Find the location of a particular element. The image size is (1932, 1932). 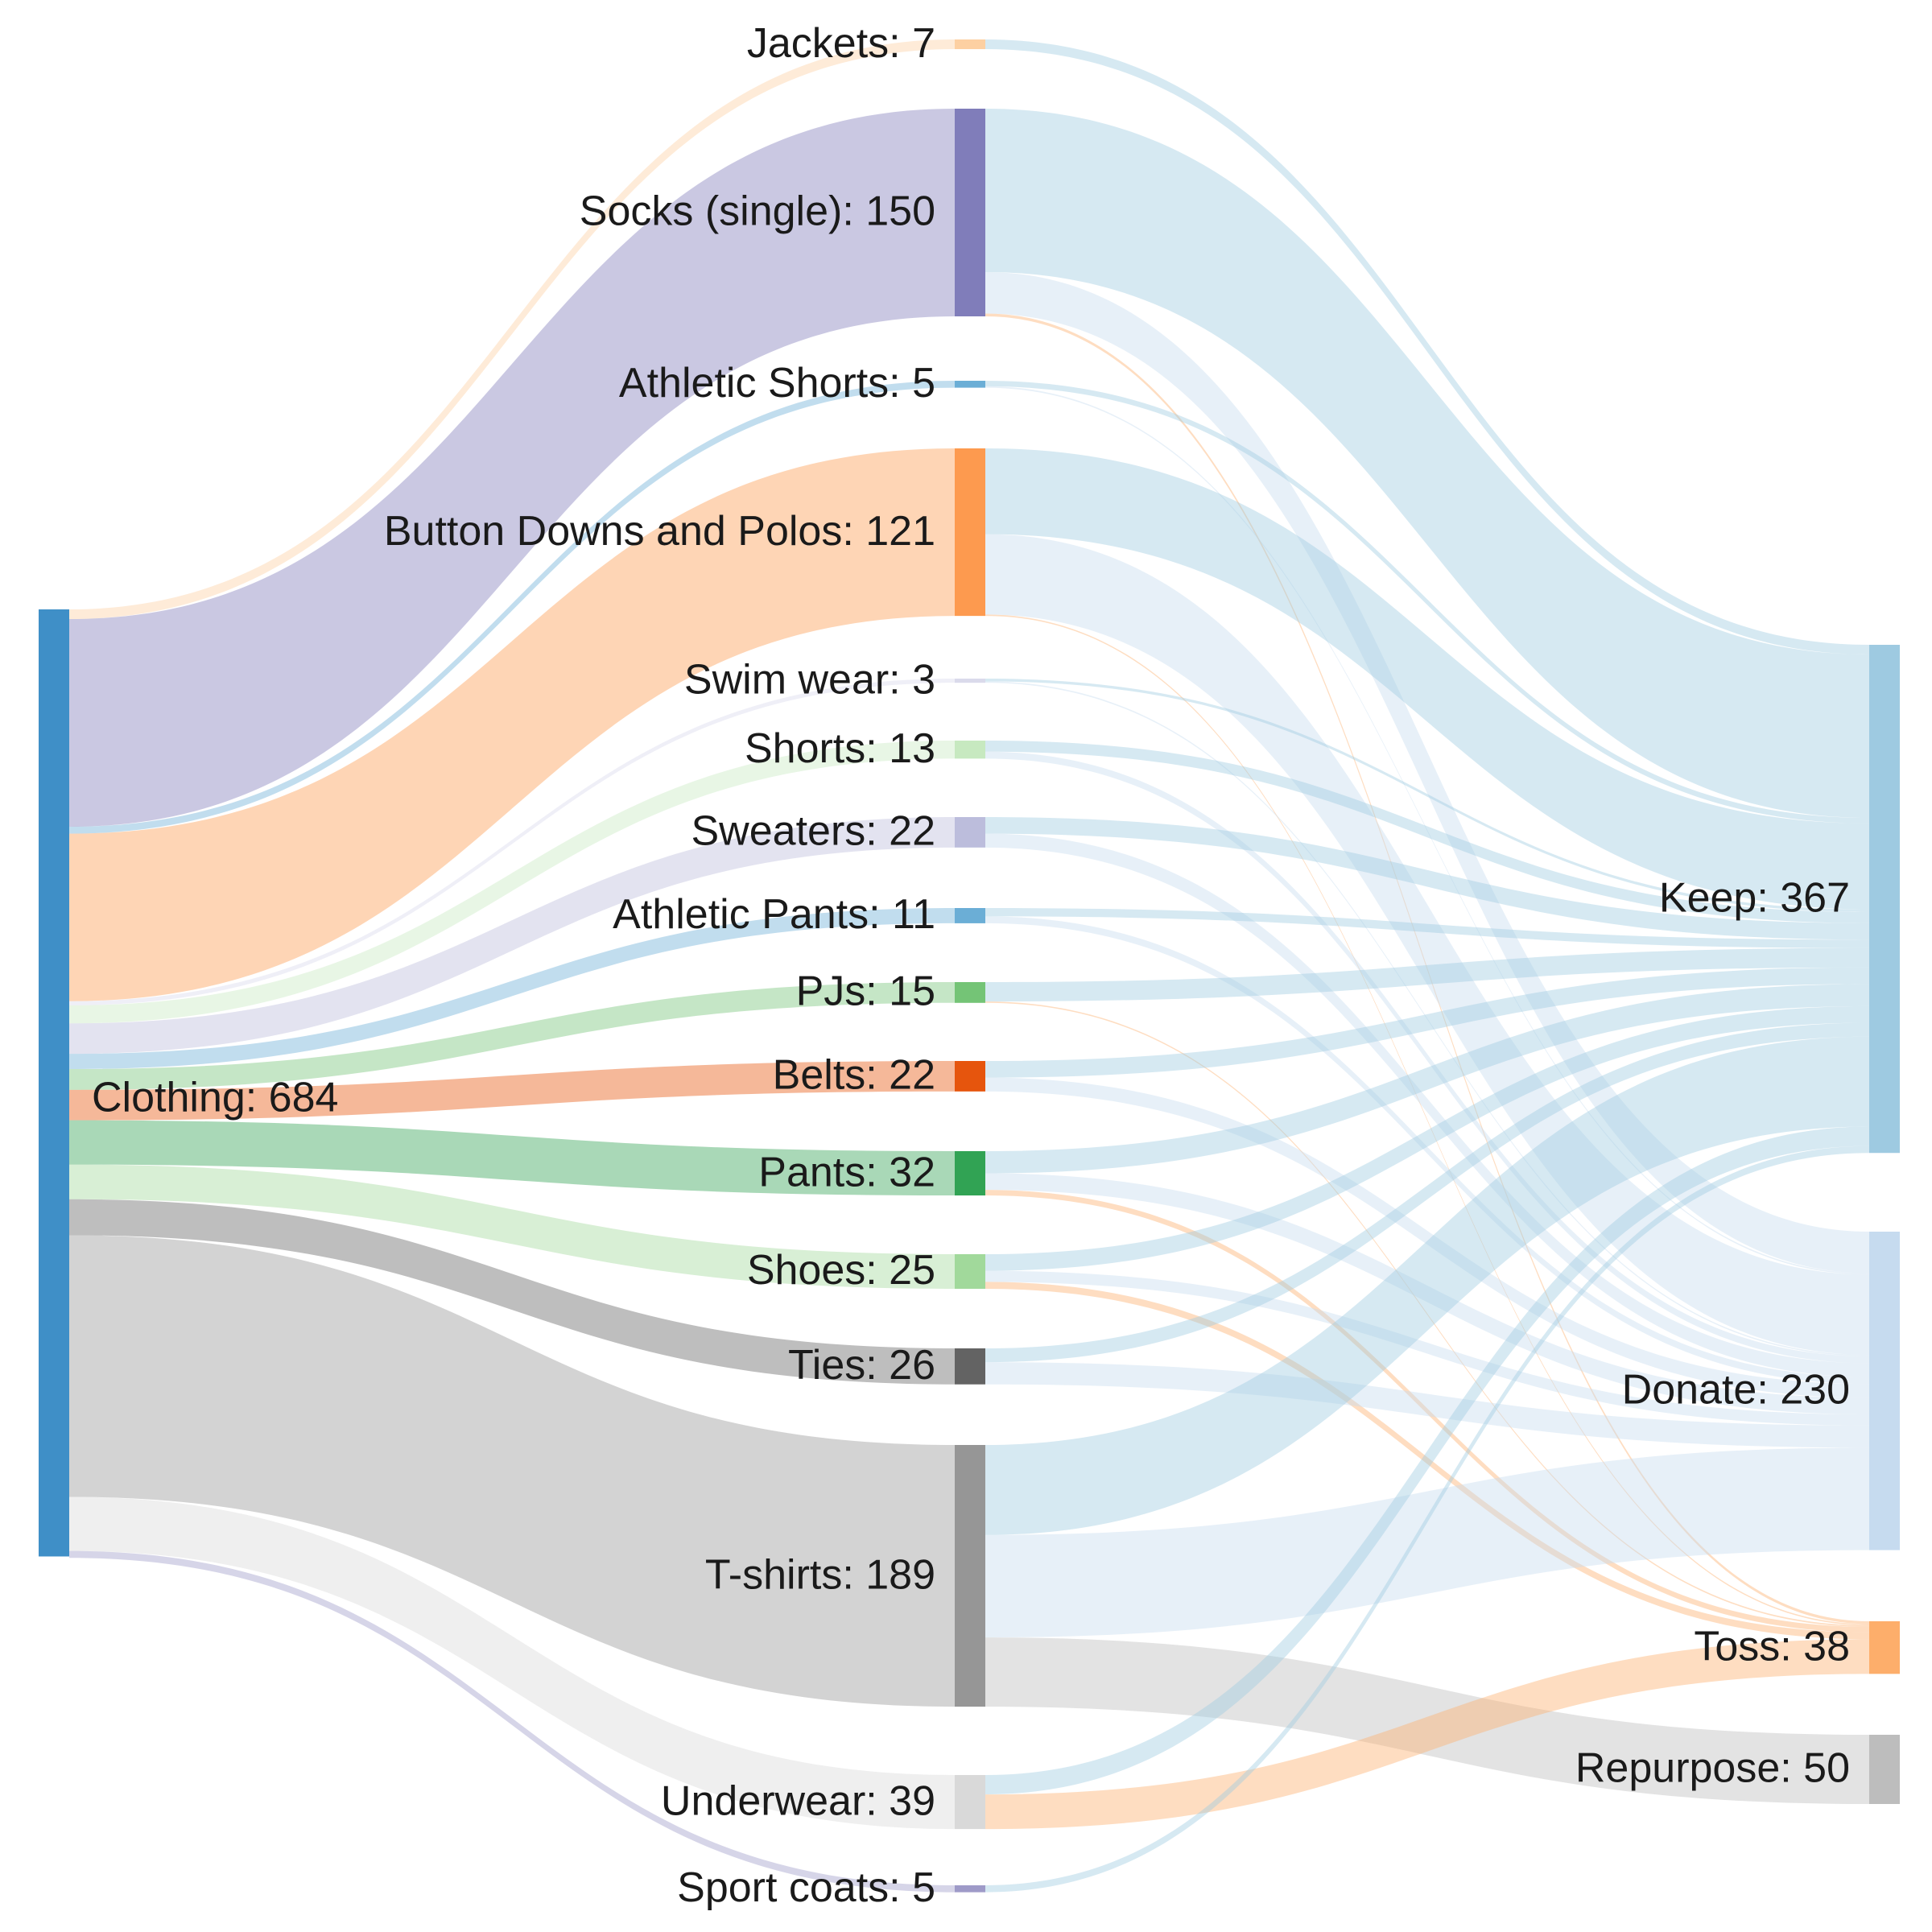

link-jackets-to-keep is located at coordinates (1427, 347).